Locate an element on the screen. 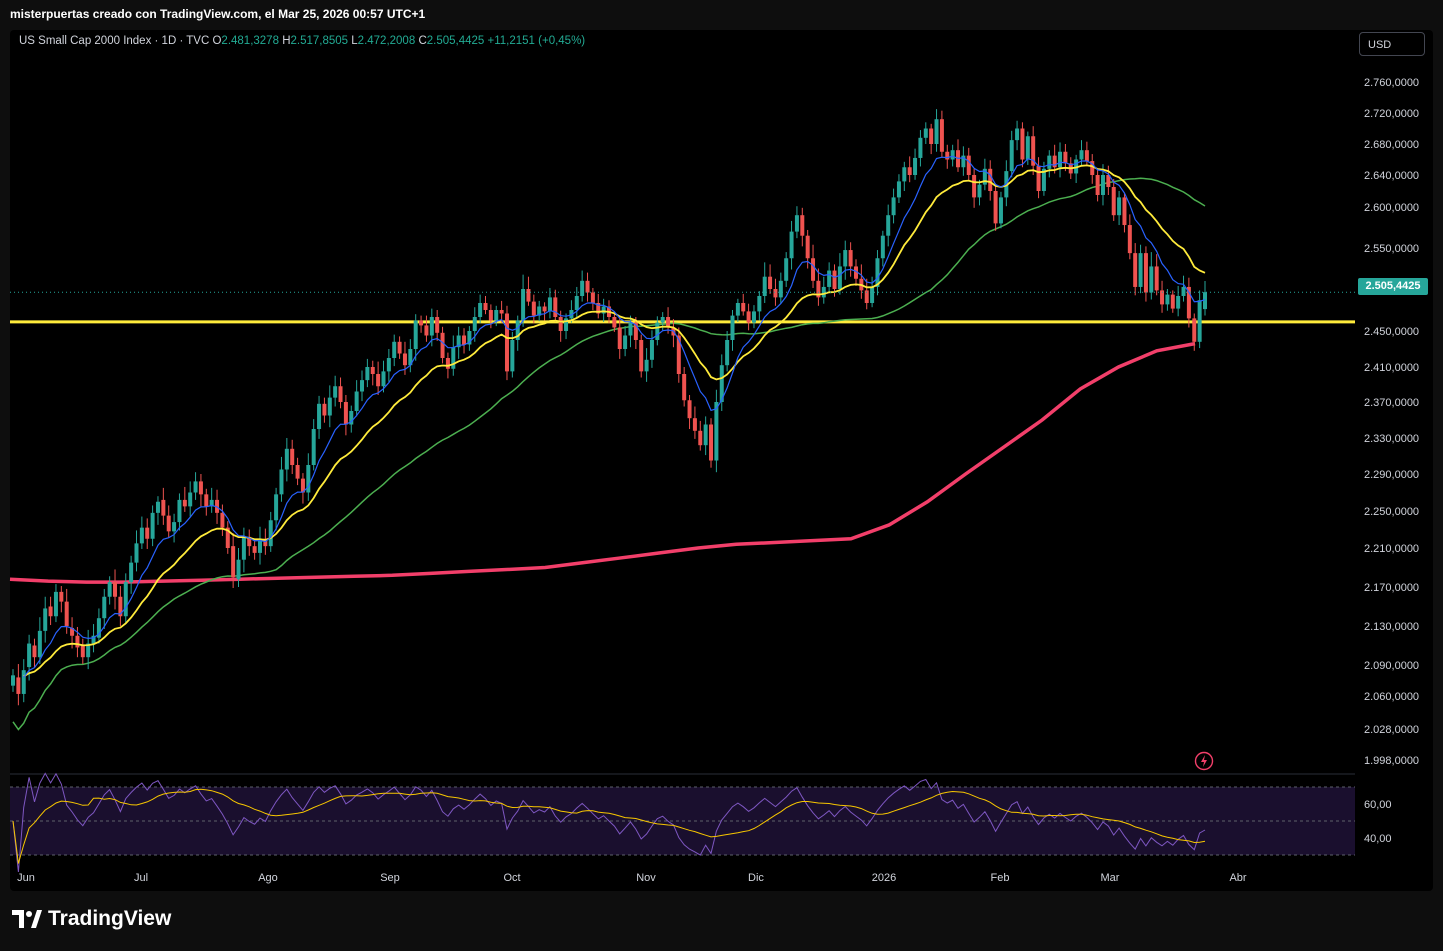 This screenshot has width=1443, height=951. time-axis-tick: Jul is located at coordinates (141, 878).